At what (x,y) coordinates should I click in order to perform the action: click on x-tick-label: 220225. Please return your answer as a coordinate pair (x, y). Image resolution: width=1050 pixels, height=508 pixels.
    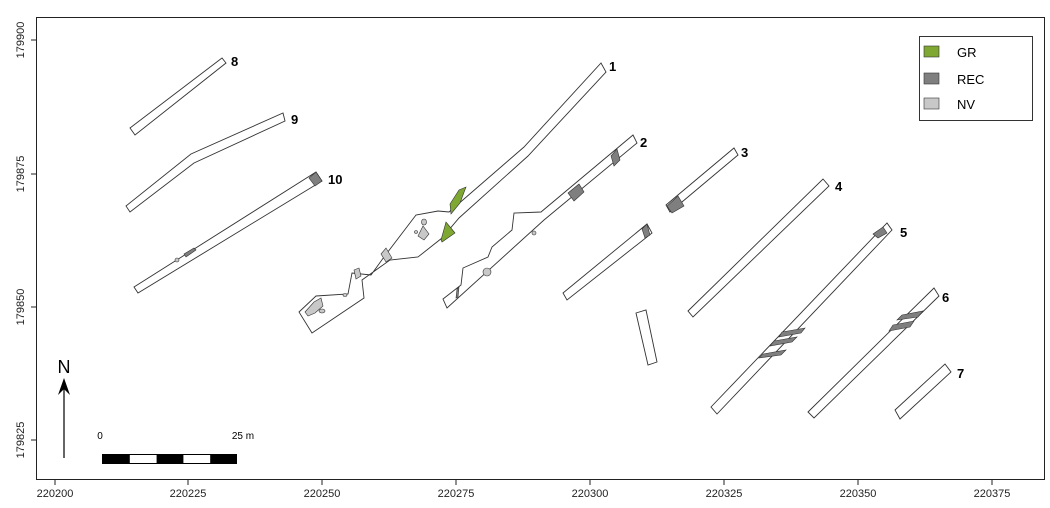
    Looking at the image, I should click on (188, 494).